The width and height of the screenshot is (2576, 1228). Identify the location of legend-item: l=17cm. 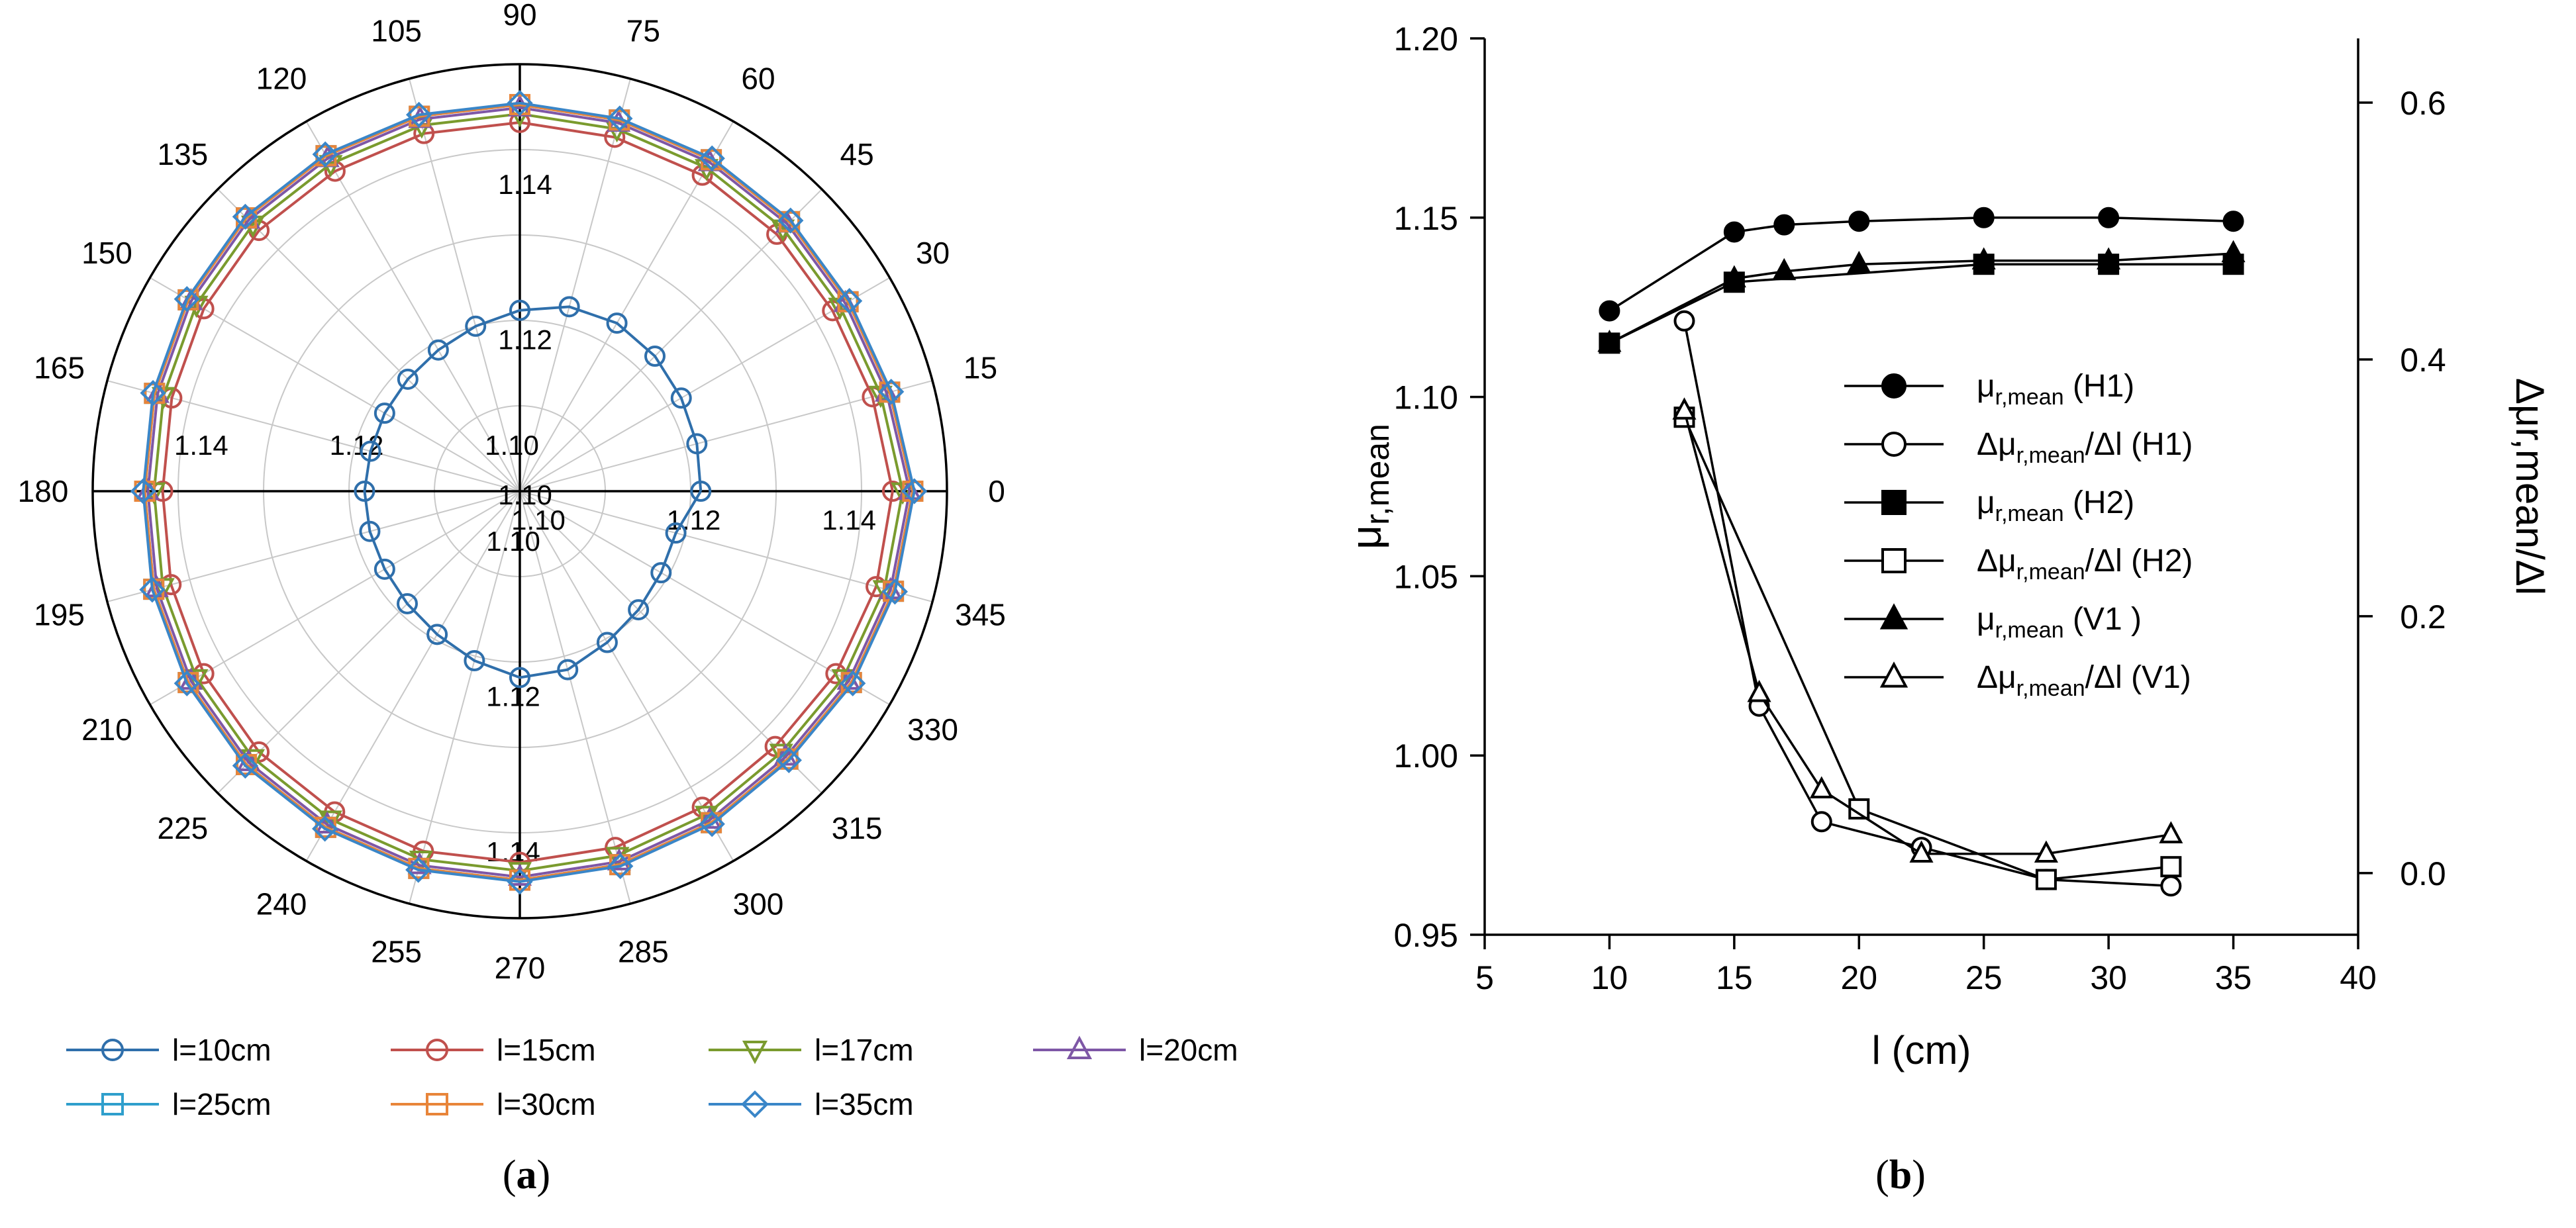
(811, 1050).